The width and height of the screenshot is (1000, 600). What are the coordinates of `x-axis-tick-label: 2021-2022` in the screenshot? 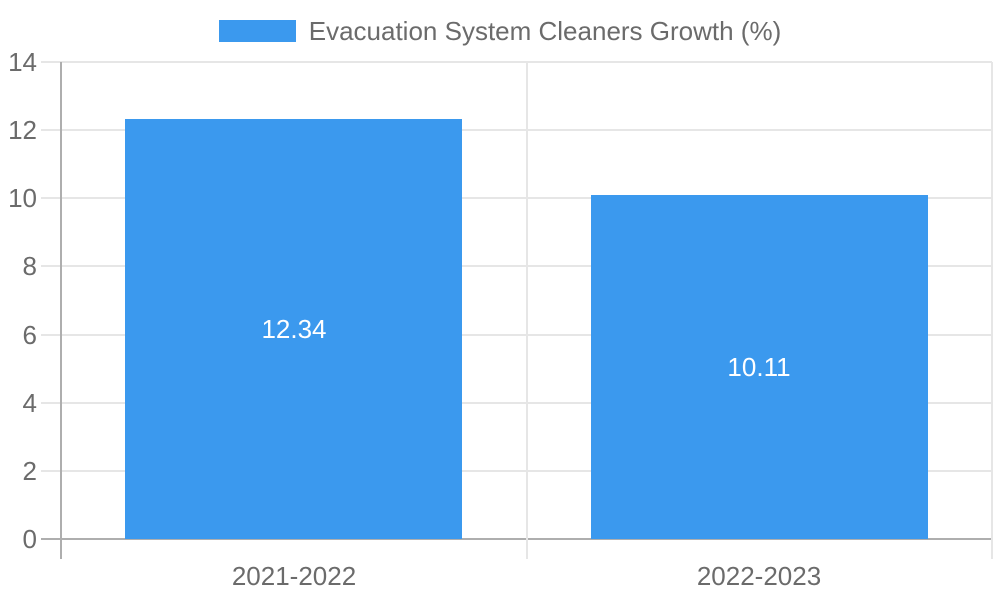 It's located at (294, 576).